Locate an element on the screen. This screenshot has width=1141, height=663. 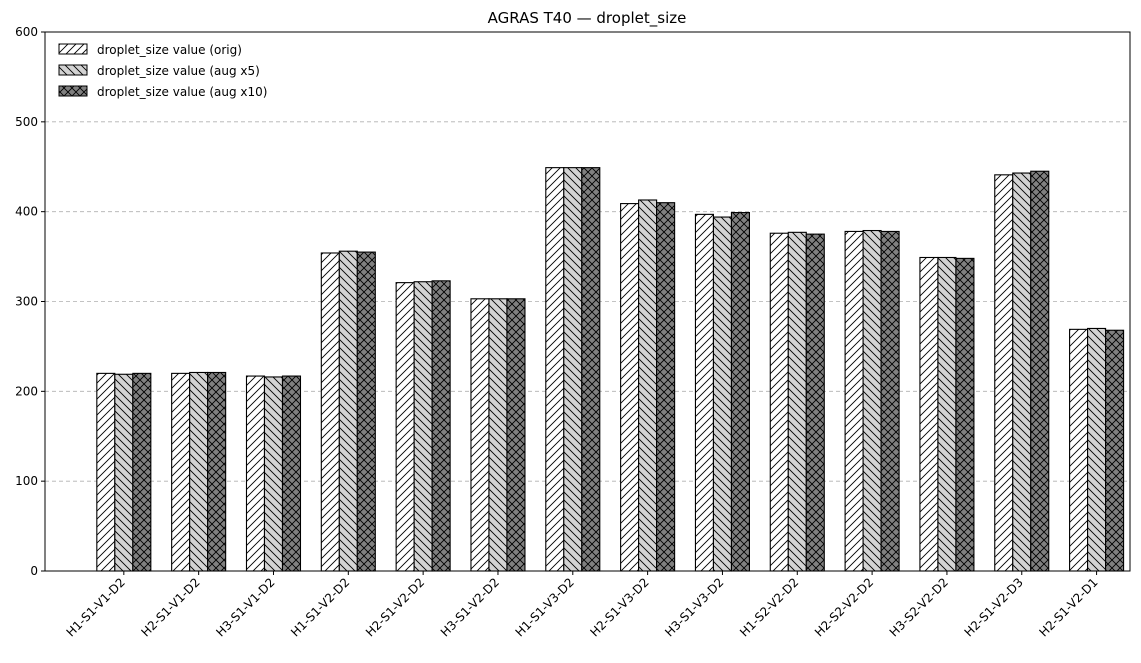
legend-label: droplet_size value (aug x5) is located at coordinates (178, 71).